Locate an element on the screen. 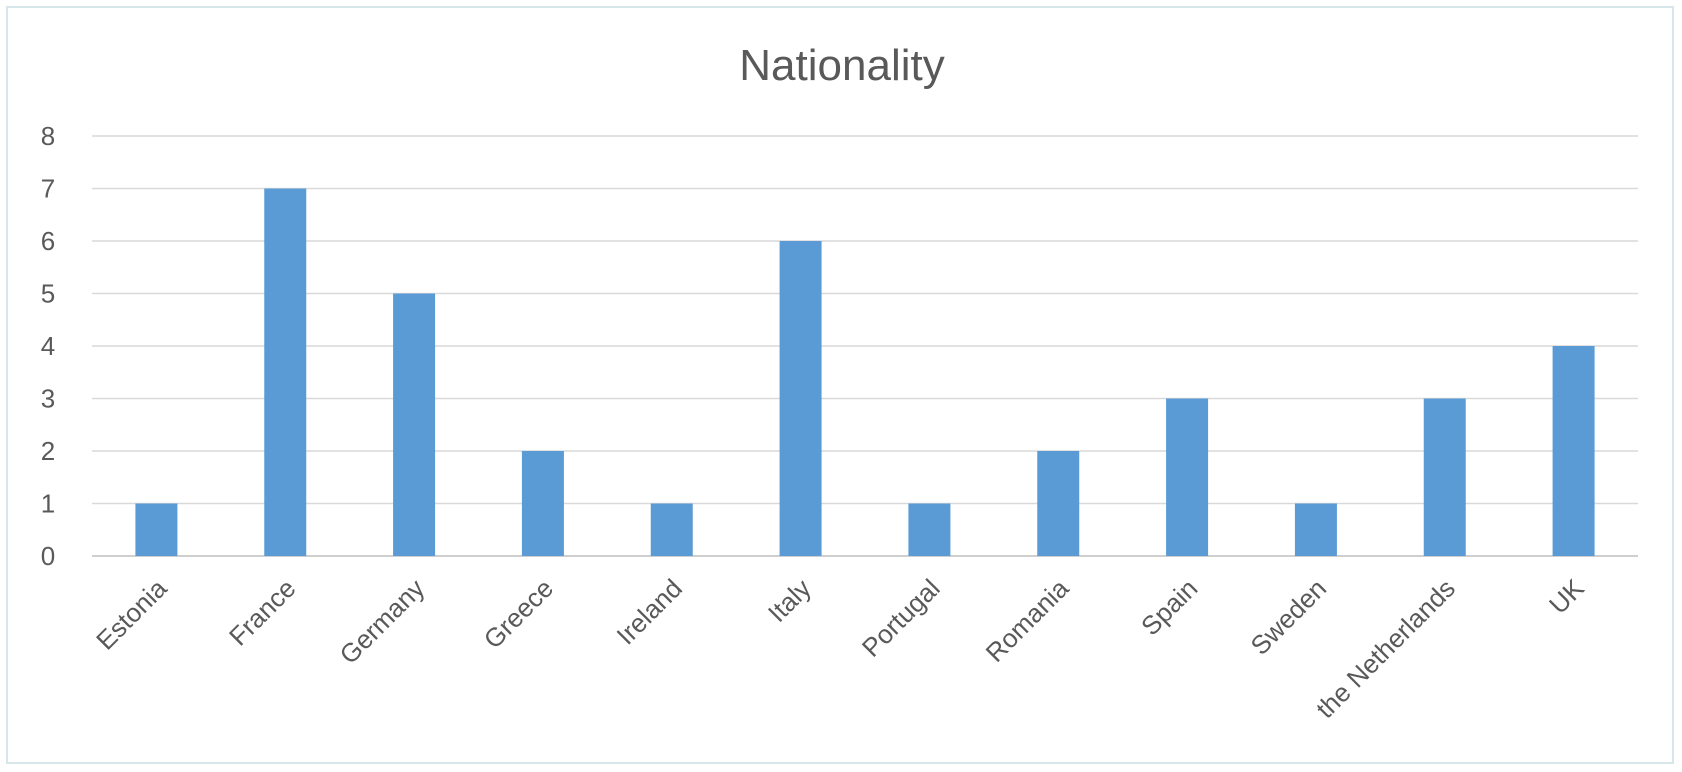 Image resolution: width=1682 pixels, height=772 pixels. y-tick-label: 4 is located at coordinates (48, 346).